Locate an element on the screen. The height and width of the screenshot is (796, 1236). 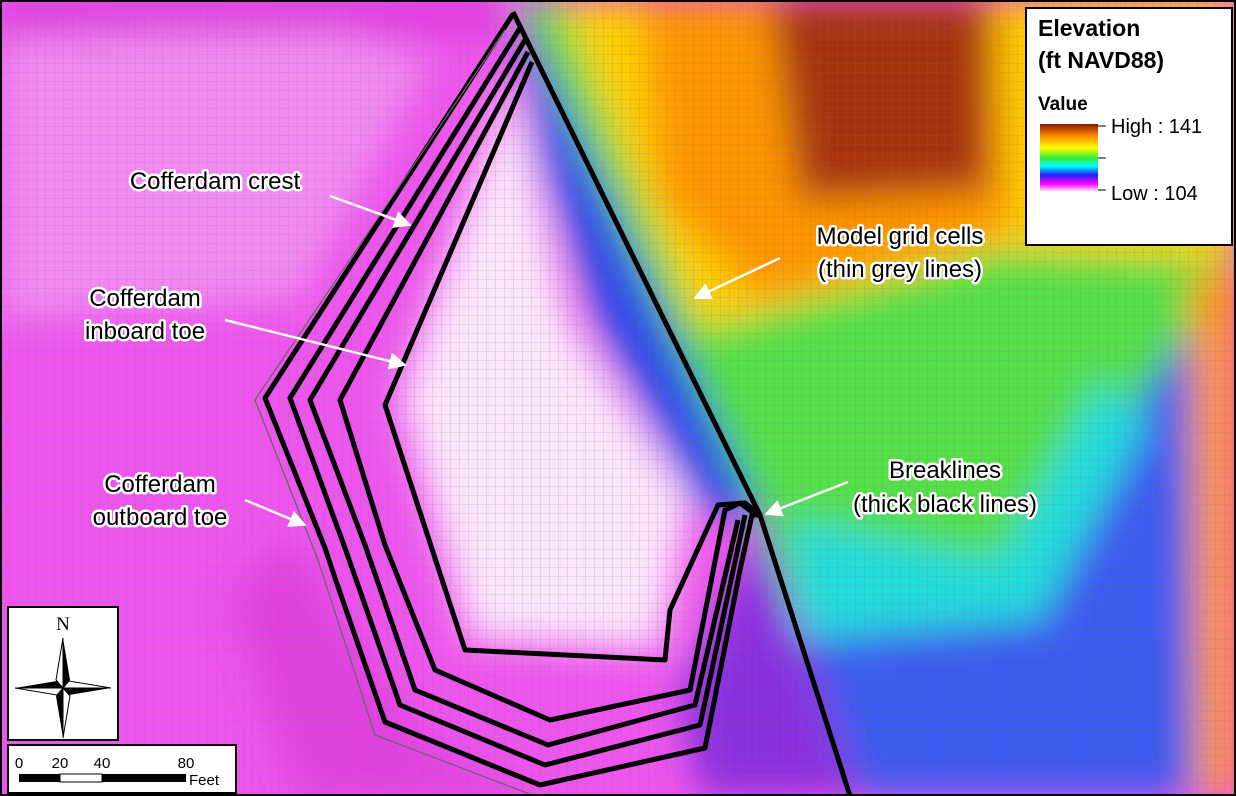
north-arrow: N is located at coordinates (63, 673).